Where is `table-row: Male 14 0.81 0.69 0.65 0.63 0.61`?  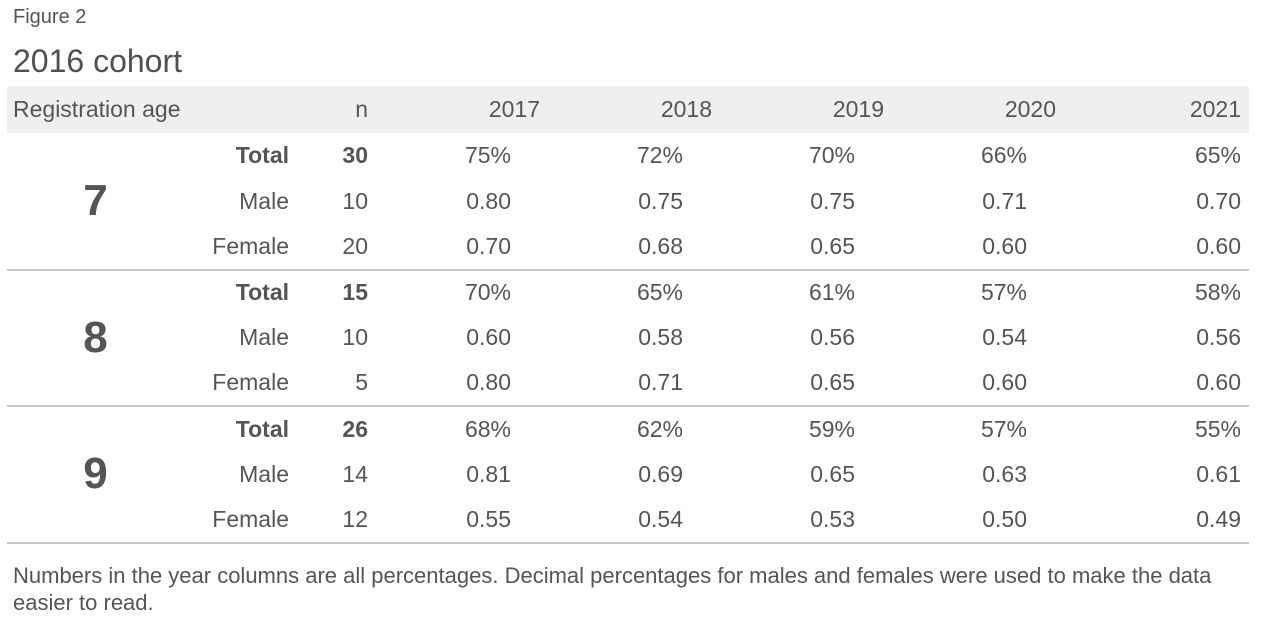 table-row: Male 14 0.81 0.69 0.65 0.63 0.61 is located at coordinates (628, 475).